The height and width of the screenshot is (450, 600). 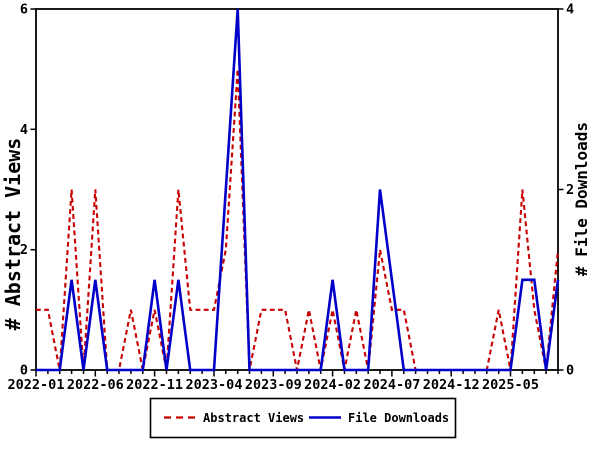 What do you see at coordinates (13, 234) in the screenshot?
I see `left-axis-title: # Abstract Views` at bounding box center [13, 234].